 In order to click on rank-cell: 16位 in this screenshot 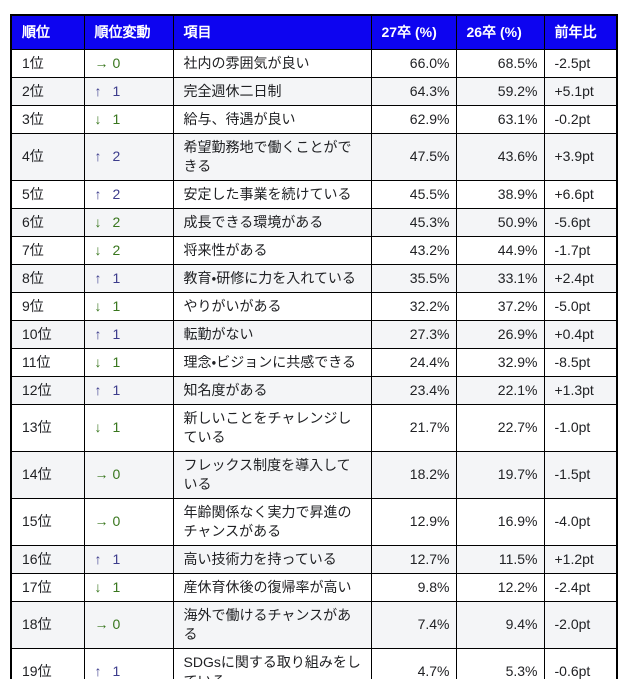, I will do `click(47, 559)`.